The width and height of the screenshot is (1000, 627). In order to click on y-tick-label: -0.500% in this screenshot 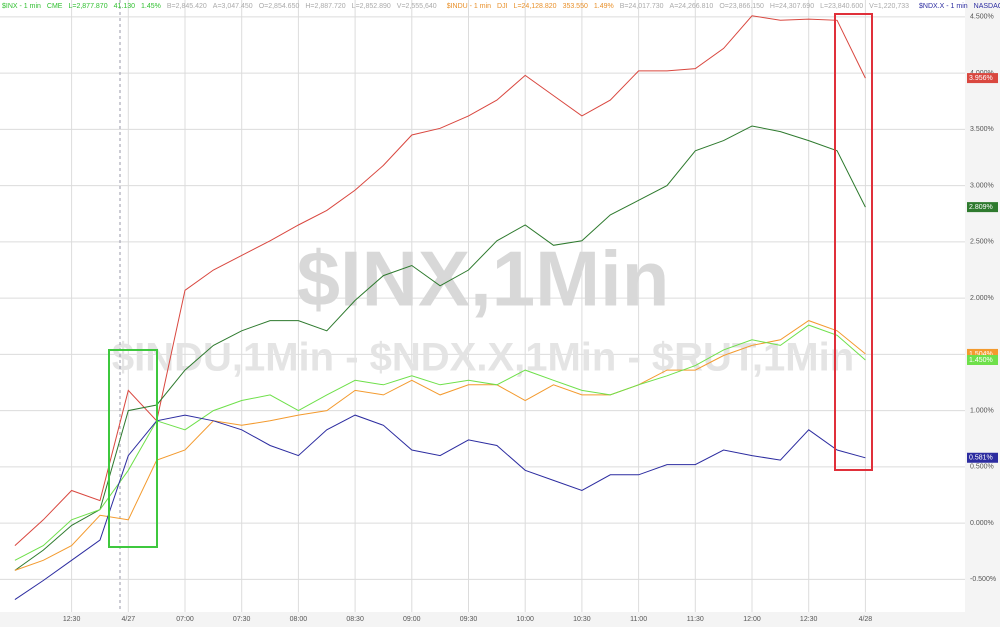, I will do `click(983, 579)`.